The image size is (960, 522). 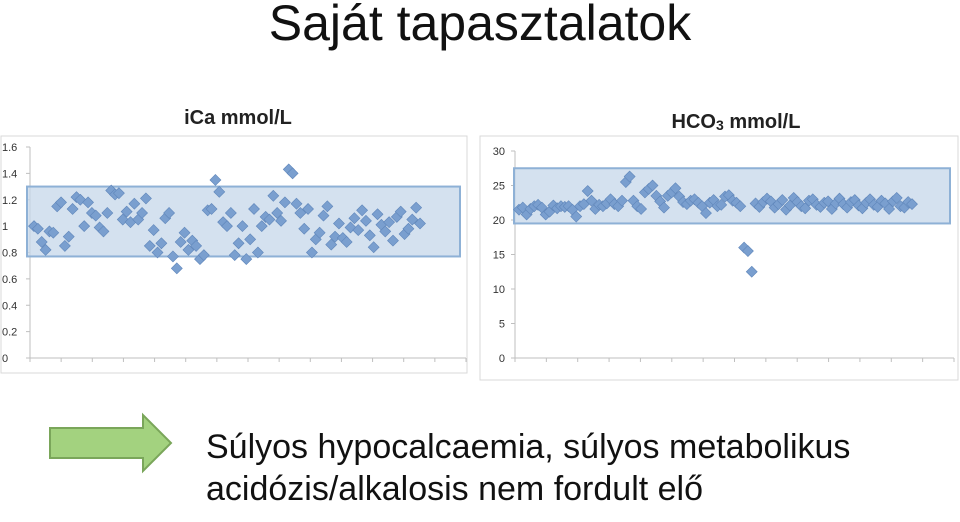 I want to click on hco3-y-tick-label: 0, so click(x=502, y=359).